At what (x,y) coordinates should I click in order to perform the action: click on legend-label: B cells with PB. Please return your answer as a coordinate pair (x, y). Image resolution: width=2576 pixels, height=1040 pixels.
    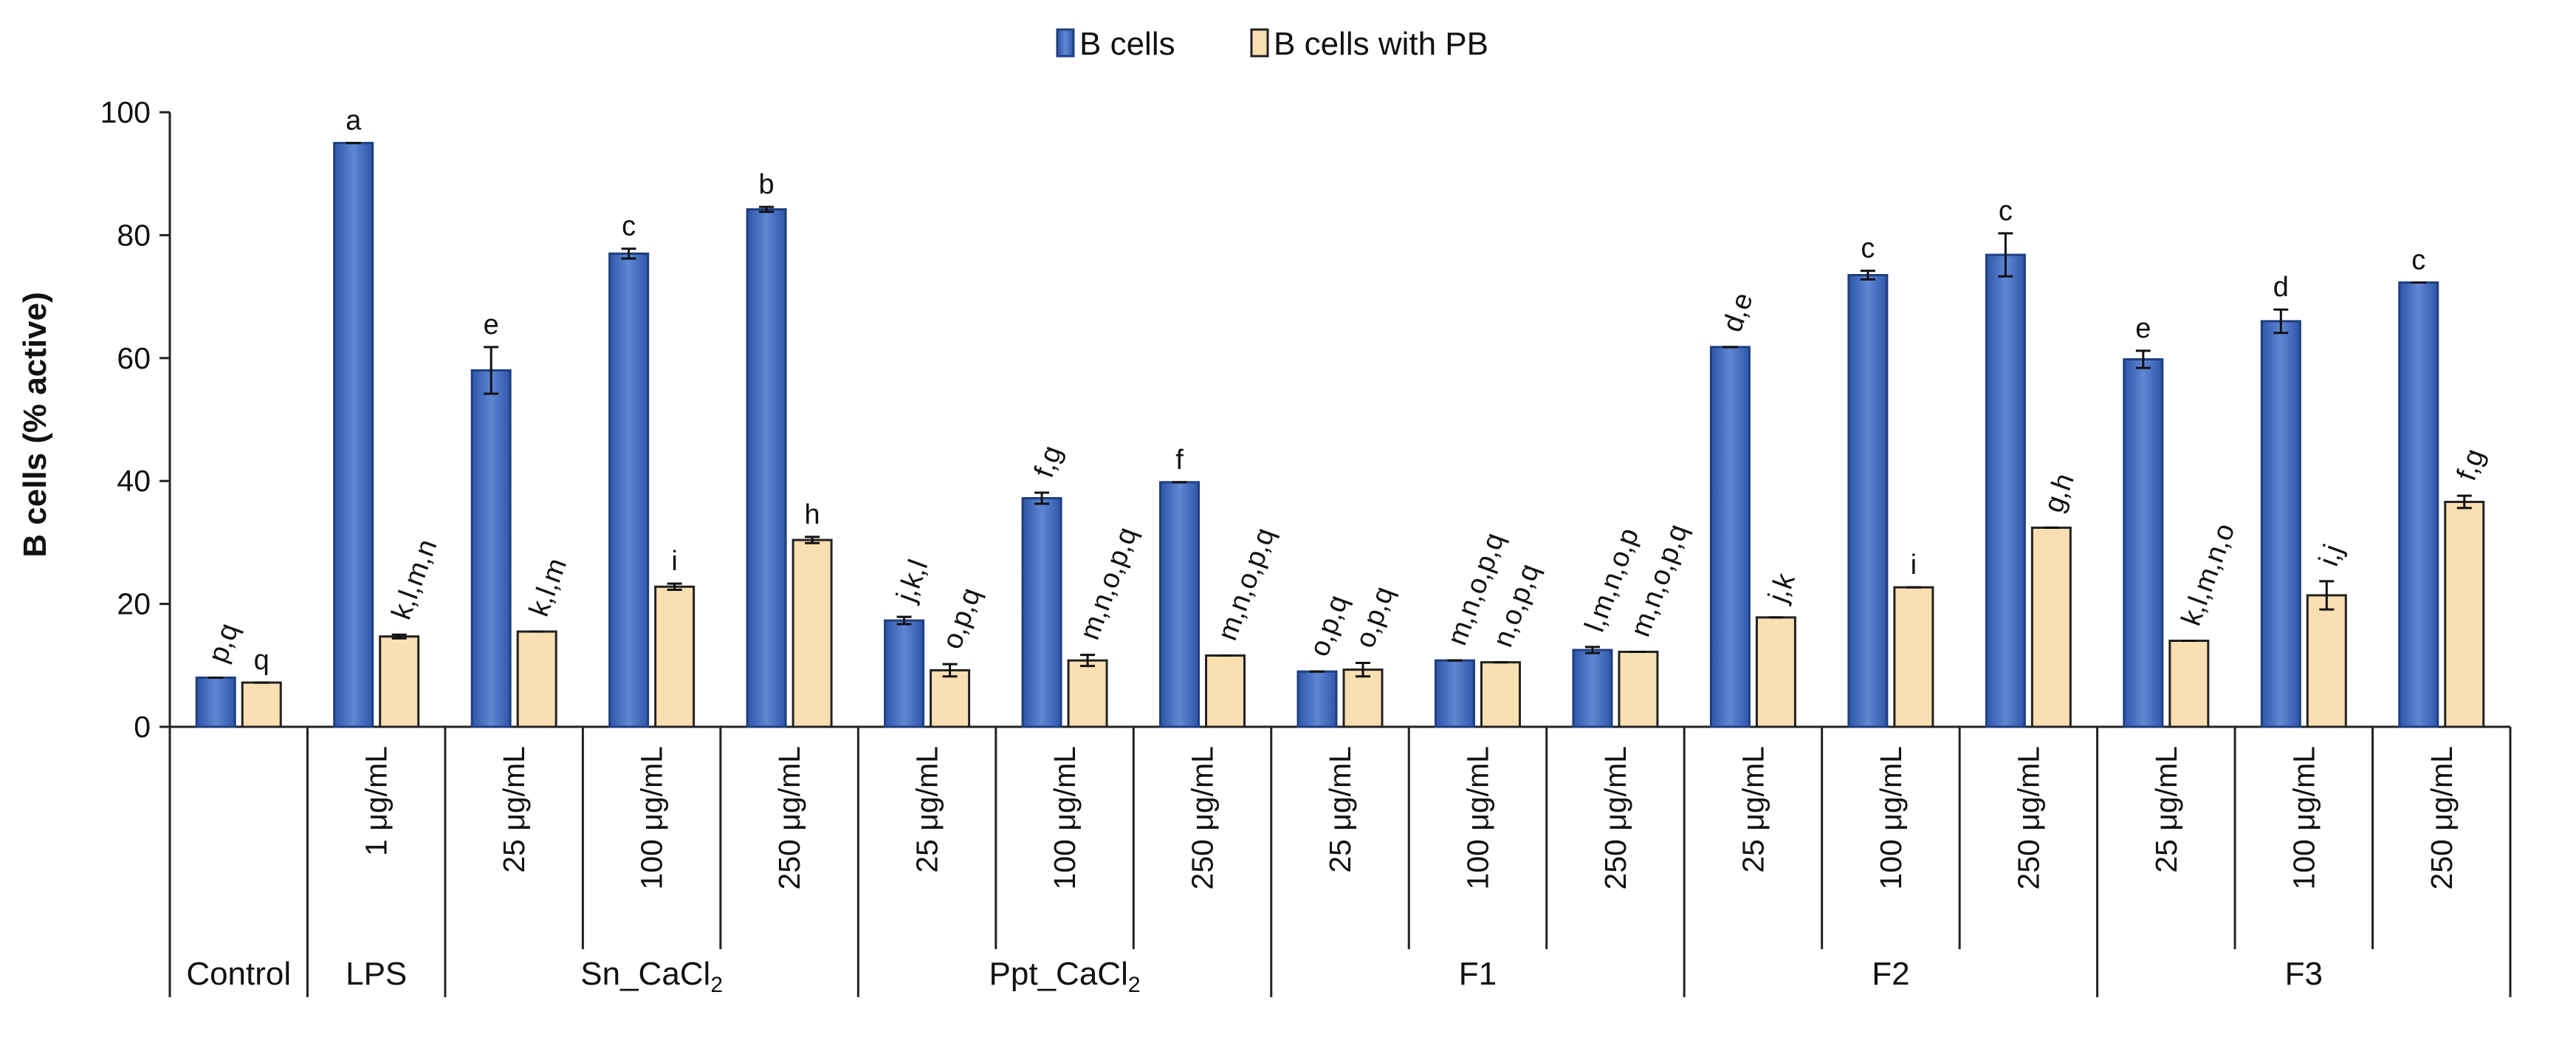
    Looking at the image, I should click on (1381, 44).